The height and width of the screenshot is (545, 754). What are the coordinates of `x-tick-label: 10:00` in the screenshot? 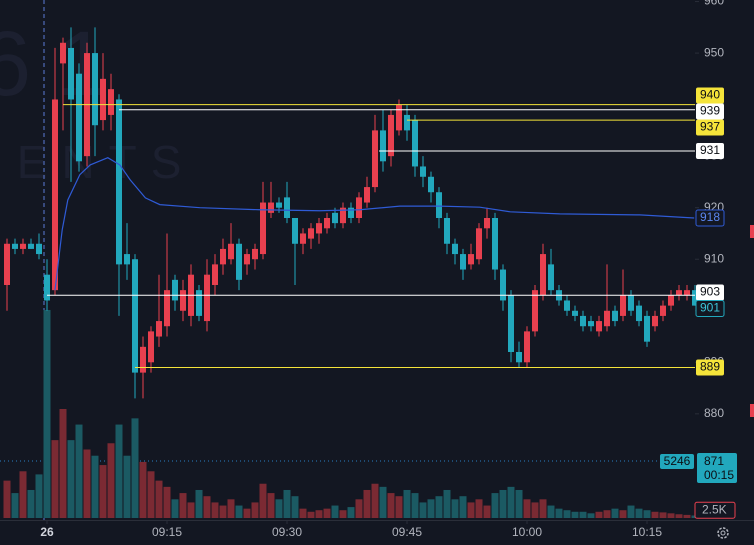 It's located at (527, 532).